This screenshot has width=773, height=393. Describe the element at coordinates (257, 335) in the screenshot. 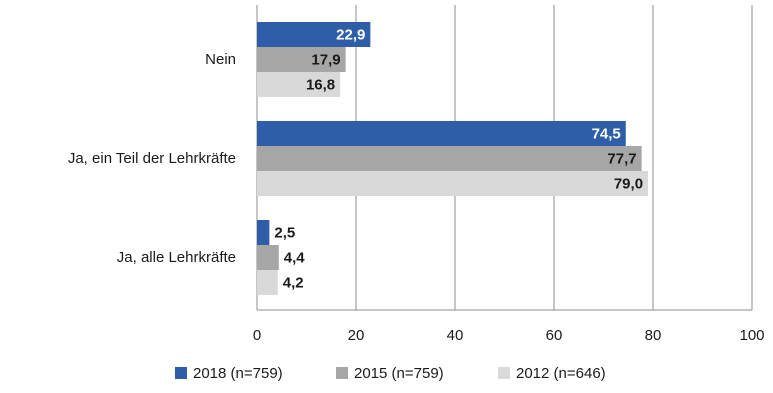

I see `x-tick-label: 0` at that location.